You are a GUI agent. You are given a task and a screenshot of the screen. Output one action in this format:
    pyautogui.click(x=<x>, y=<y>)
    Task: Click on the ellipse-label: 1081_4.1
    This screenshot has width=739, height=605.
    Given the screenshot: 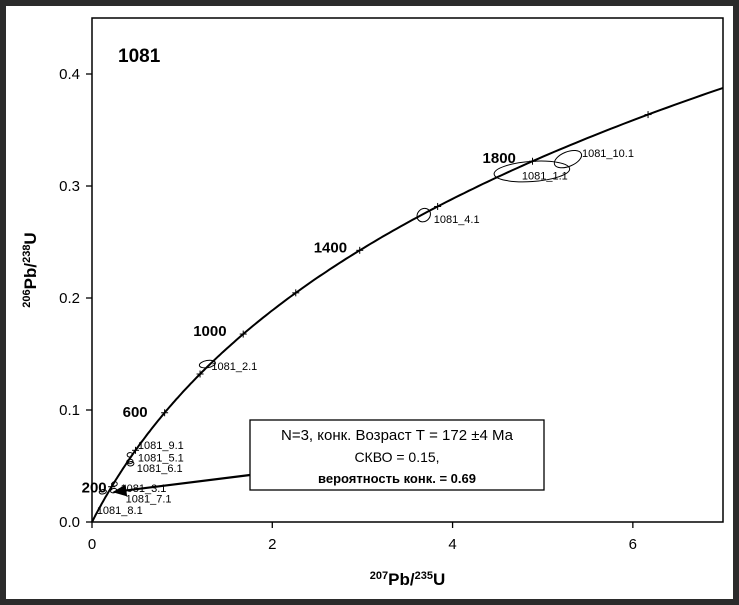 What is the action you would take?
    pyautogui.click(x=457, y=220)
    